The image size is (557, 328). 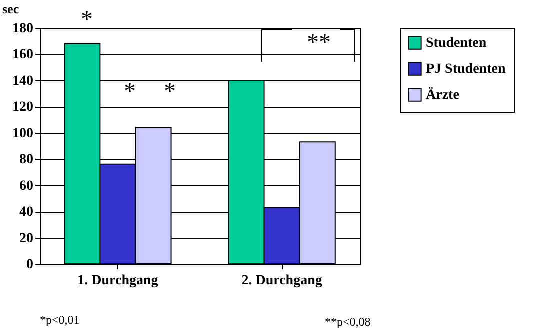 I want to click on legend-label: Ärzte, so click(x=443, y=95).